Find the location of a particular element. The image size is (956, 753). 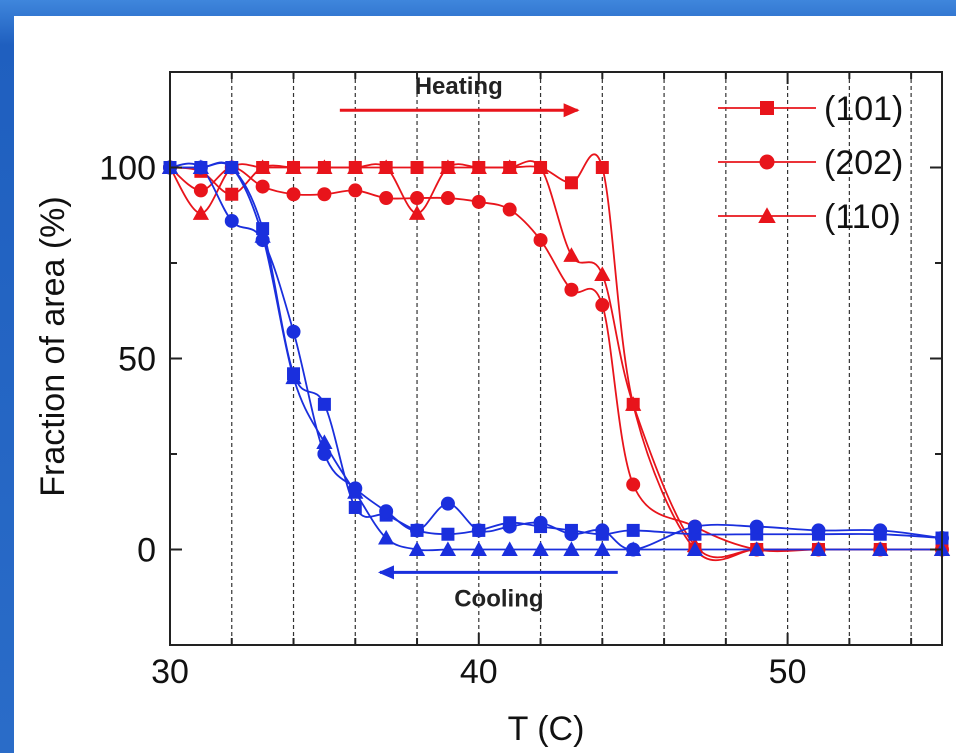

legend-label-110: (110) is located at coordinates (862, 217).